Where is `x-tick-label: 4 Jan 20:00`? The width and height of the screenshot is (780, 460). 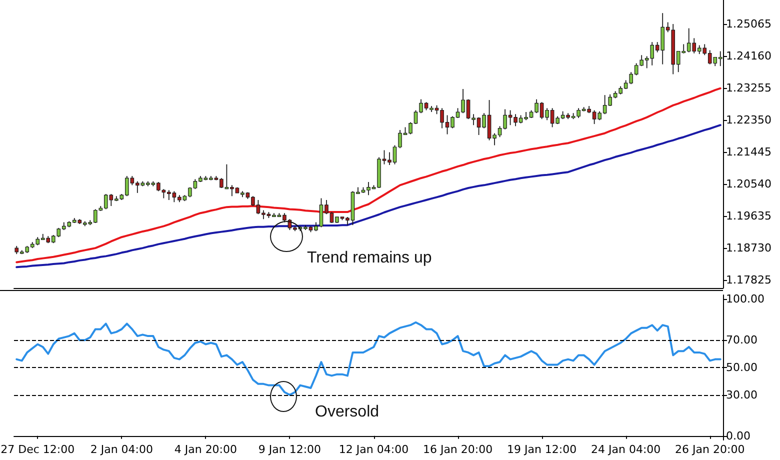
x-tick-label: 4 Jan 20:00 is located at coordinates (206, 449).